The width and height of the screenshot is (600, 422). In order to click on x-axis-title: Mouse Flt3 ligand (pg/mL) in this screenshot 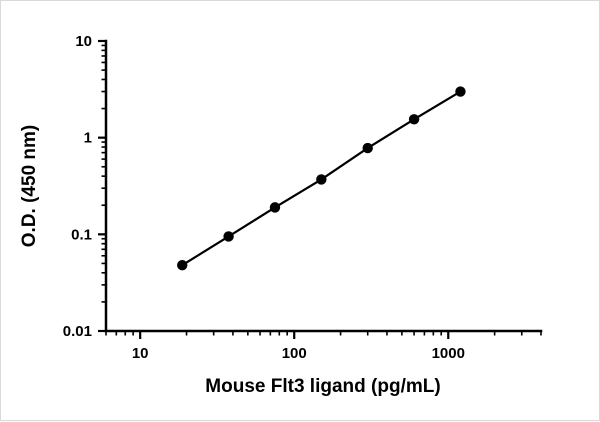, I will do `click(322, 386)`.